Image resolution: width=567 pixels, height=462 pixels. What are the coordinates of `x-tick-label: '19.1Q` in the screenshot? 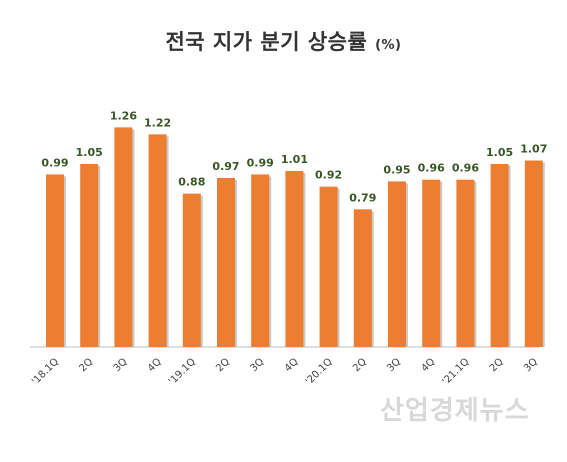 It's located at (182, 371).